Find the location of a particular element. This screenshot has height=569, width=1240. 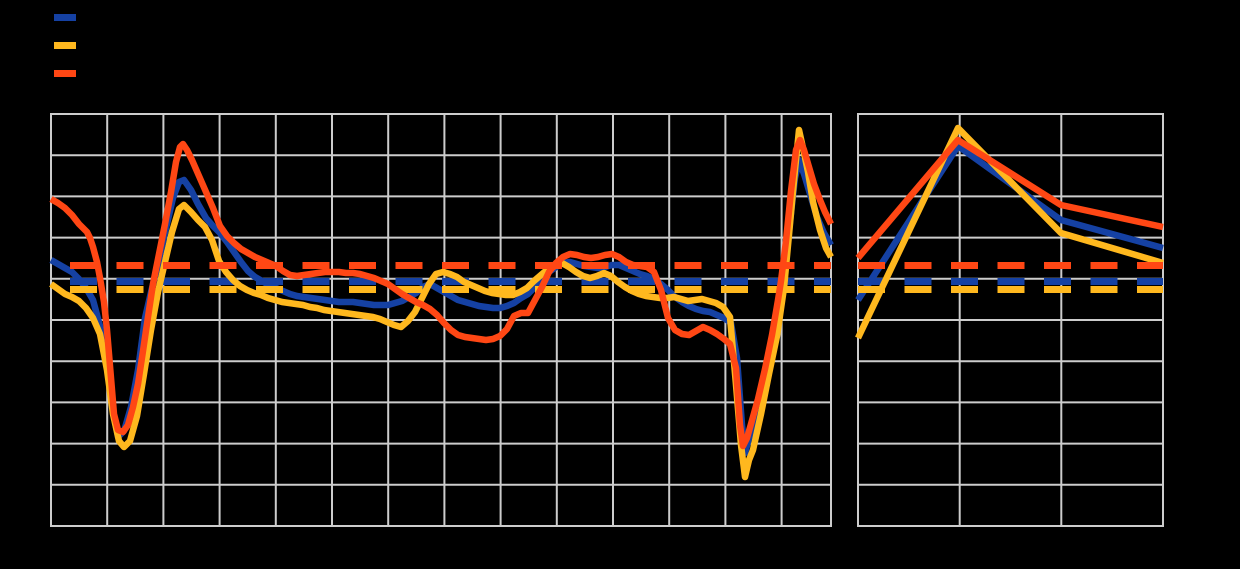

legend-swatch-orange-series is located at coordinates (65, 73).